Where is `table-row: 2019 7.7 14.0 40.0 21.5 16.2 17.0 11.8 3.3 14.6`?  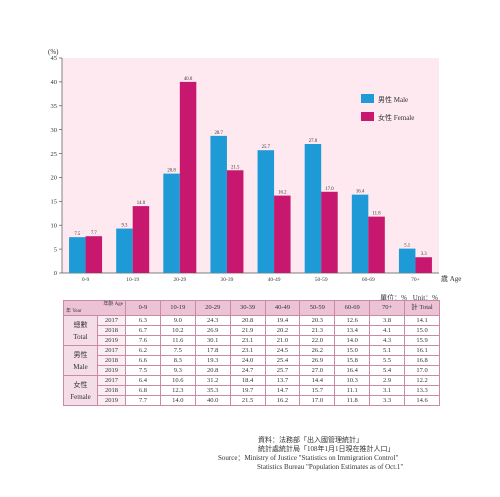 table-row: 2019 7.7 14.0 40.0 21.5 16.2 17.0 11.8 3.3 14.6 is located at coordinates (252, 400).